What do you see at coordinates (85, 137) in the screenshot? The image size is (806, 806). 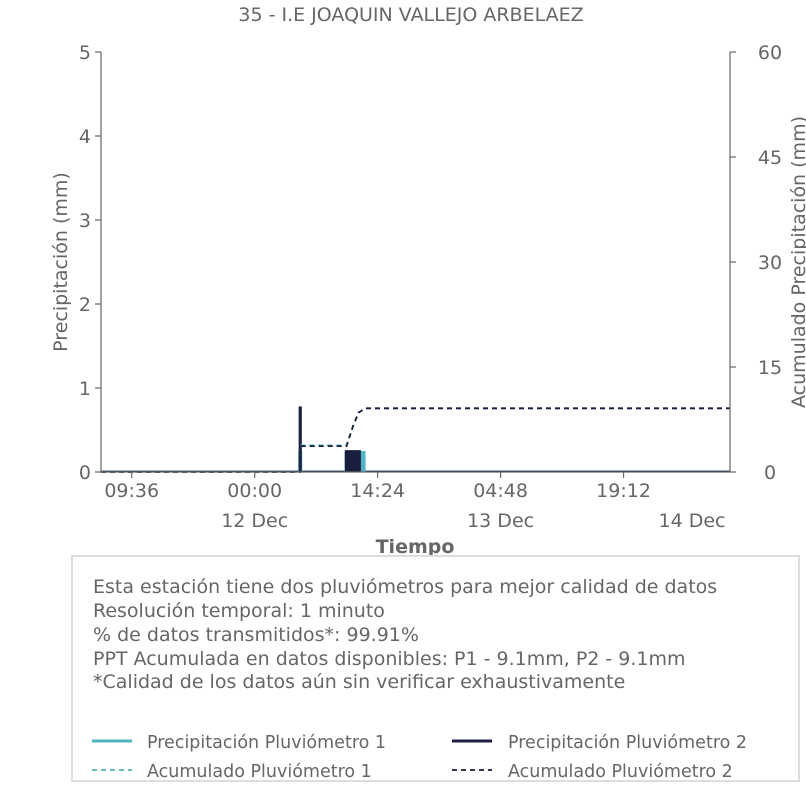 I see `y-tick-label: 4` at bounding box center [85, 137].